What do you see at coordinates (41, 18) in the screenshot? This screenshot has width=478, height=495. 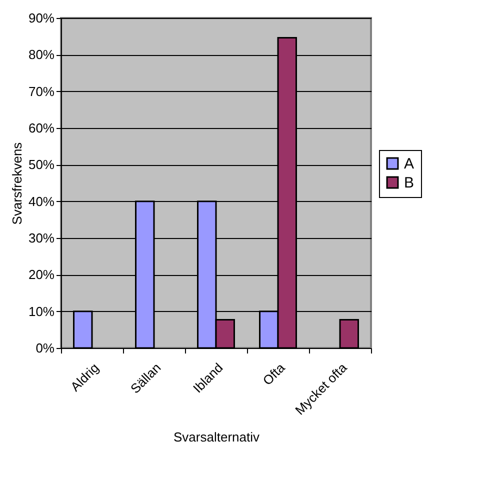 I see `y-tick-label: 90%` at bounding box center [41, 18].